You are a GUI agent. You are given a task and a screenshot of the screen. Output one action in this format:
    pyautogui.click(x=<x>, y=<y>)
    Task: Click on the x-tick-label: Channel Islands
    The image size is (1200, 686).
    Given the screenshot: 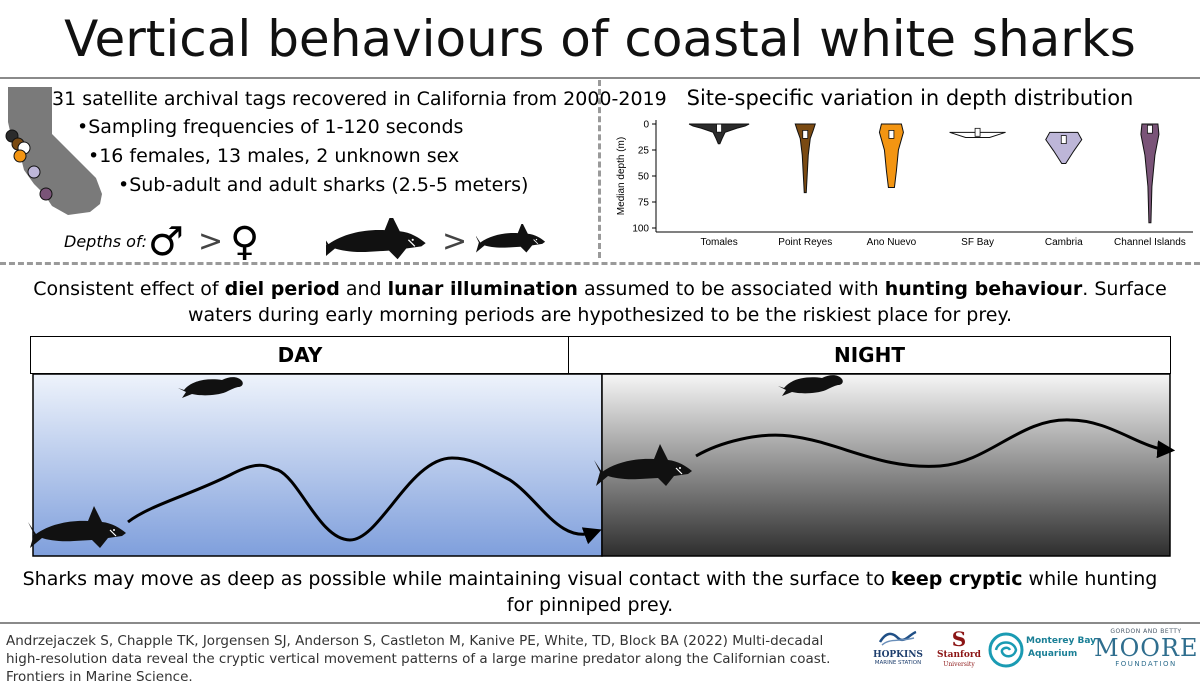 What is the action you would take?
    pyautogui.click(x=1150, y=242)
    